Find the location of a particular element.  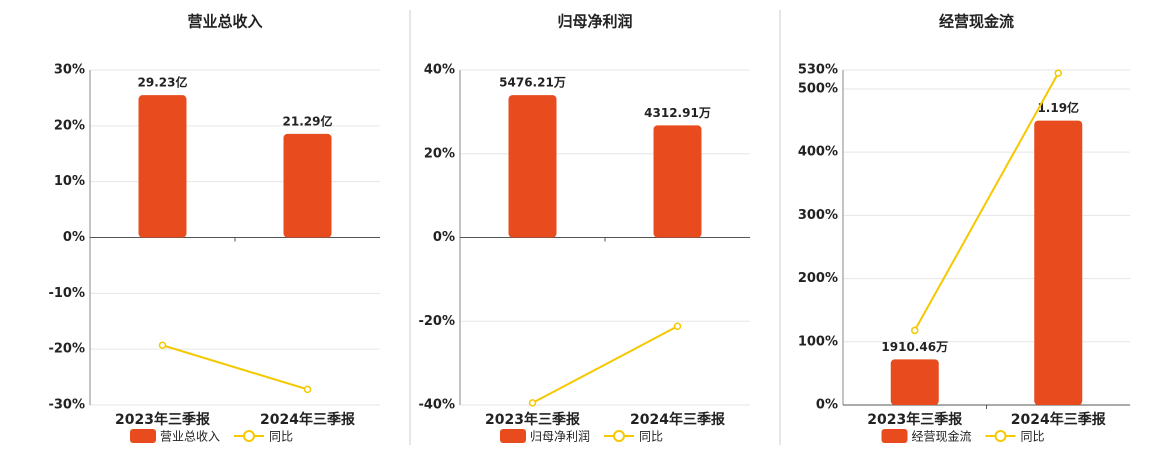

y-tick-label: -40% is located at coordinates (436, 405).